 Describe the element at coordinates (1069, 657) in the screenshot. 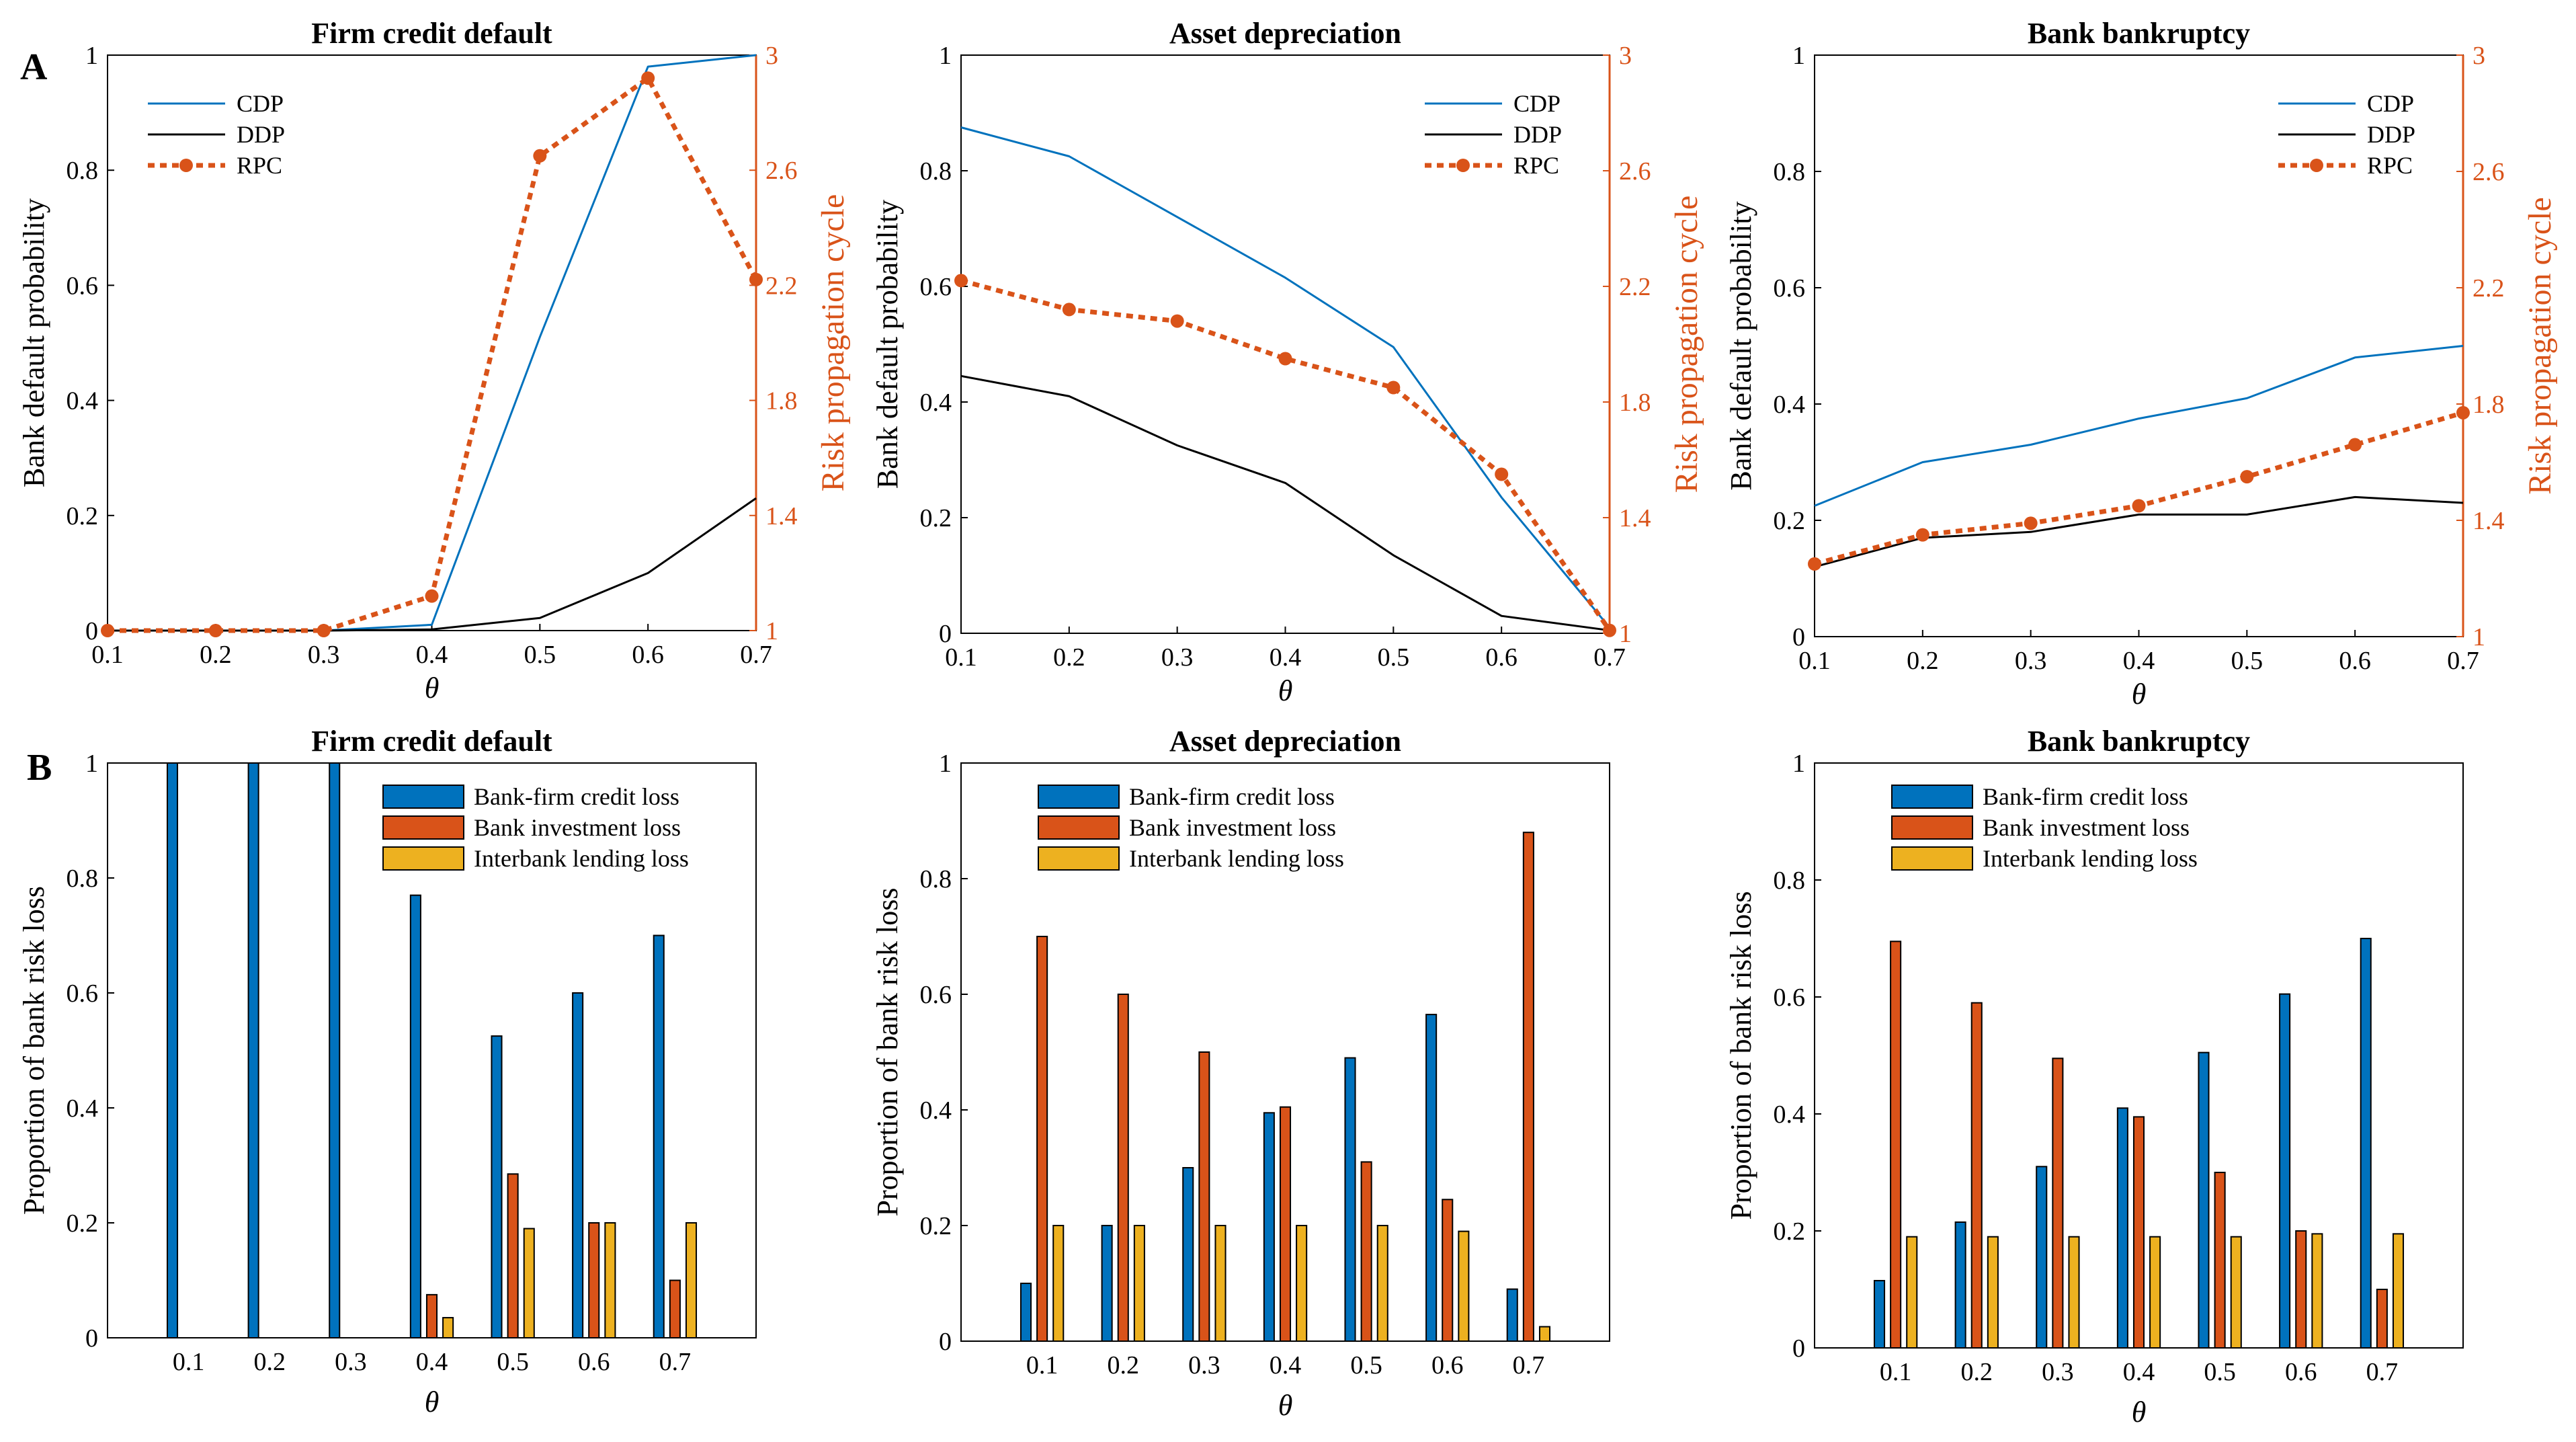

I see `x-tick-label: 0.2` at that location.